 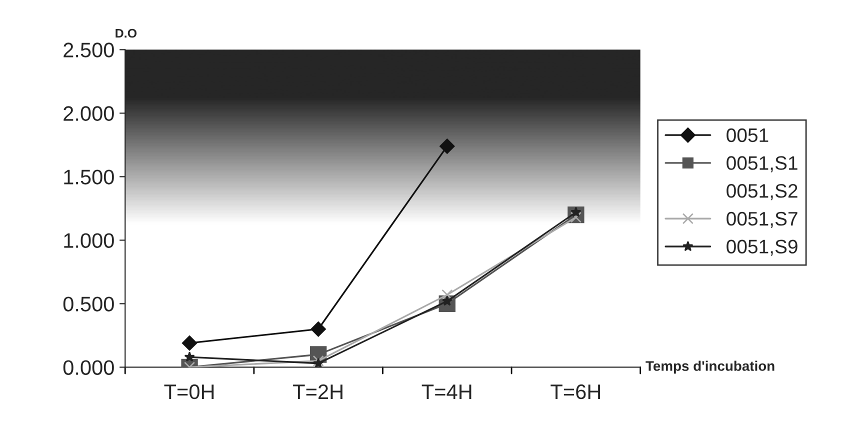 I want to click on x-tick-label: T=0H, so click(x=189, y=392).